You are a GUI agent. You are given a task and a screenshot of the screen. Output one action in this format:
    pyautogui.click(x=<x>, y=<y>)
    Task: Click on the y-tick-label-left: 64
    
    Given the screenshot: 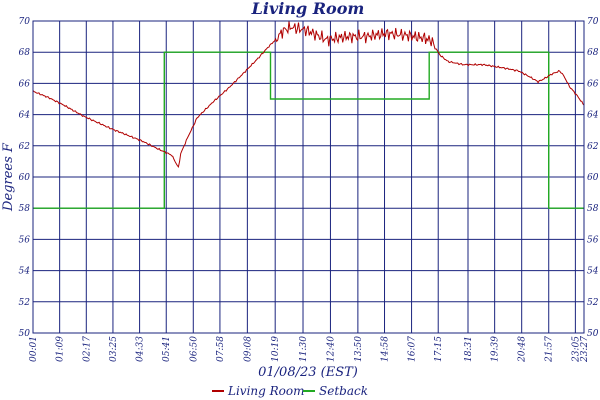 What is the action you would take?
    pyautogui.click(x=25, y=116)
    